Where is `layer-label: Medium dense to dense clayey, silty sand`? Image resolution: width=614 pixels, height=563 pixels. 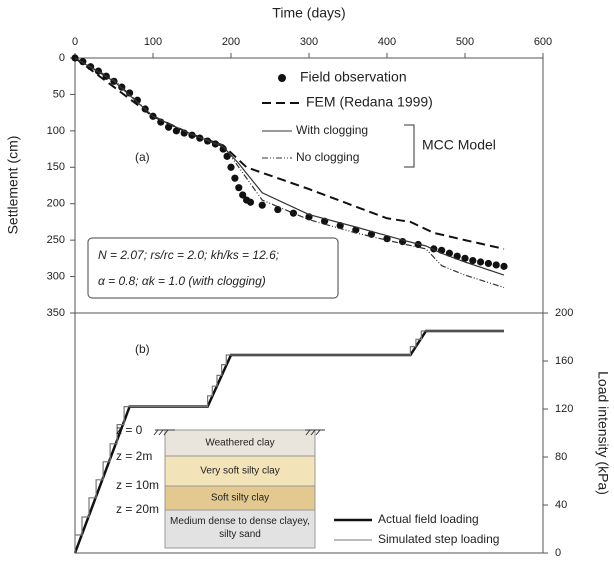
layer-label: Medium dense to dense clayey, silty sand is located at coordinates (240, 528).